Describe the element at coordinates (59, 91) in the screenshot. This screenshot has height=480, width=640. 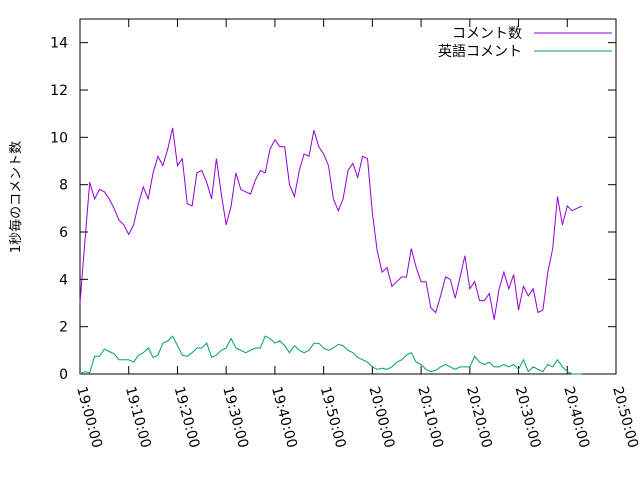
I see `y-tick-label: 12` at that location.